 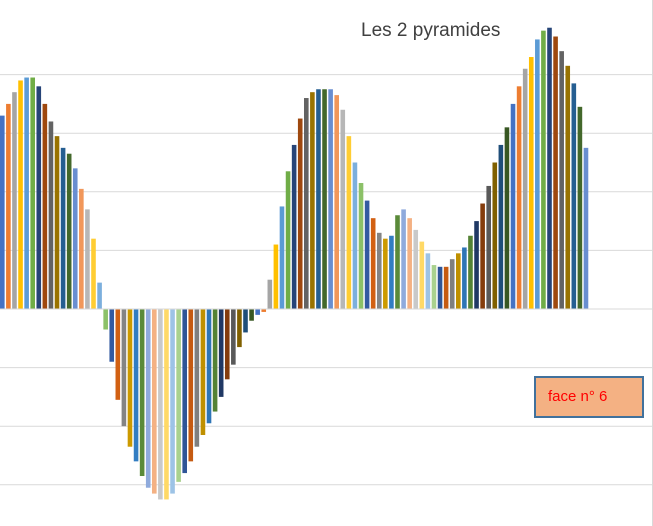 I want to click on chart-title: Les 2 pyramides, so click(x=431, y=30).